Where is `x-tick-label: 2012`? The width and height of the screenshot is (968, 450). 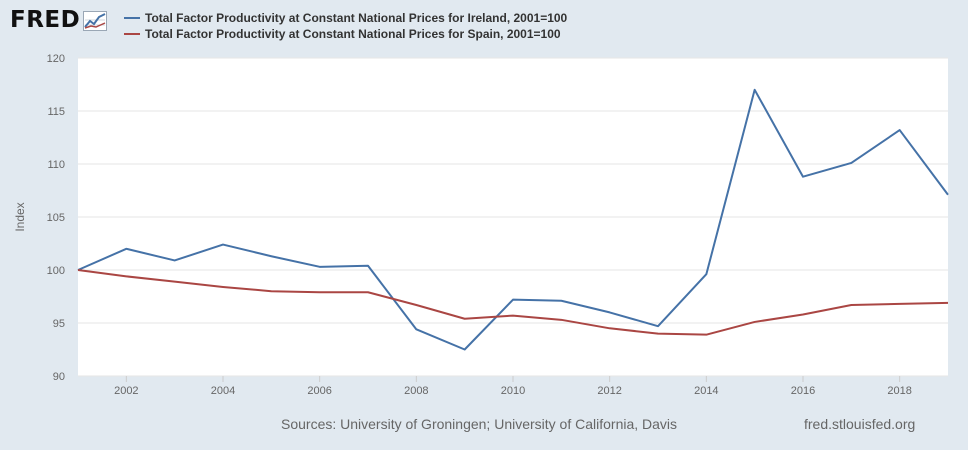 x-tick-label: 2012 is located at coordinates (609, 391).